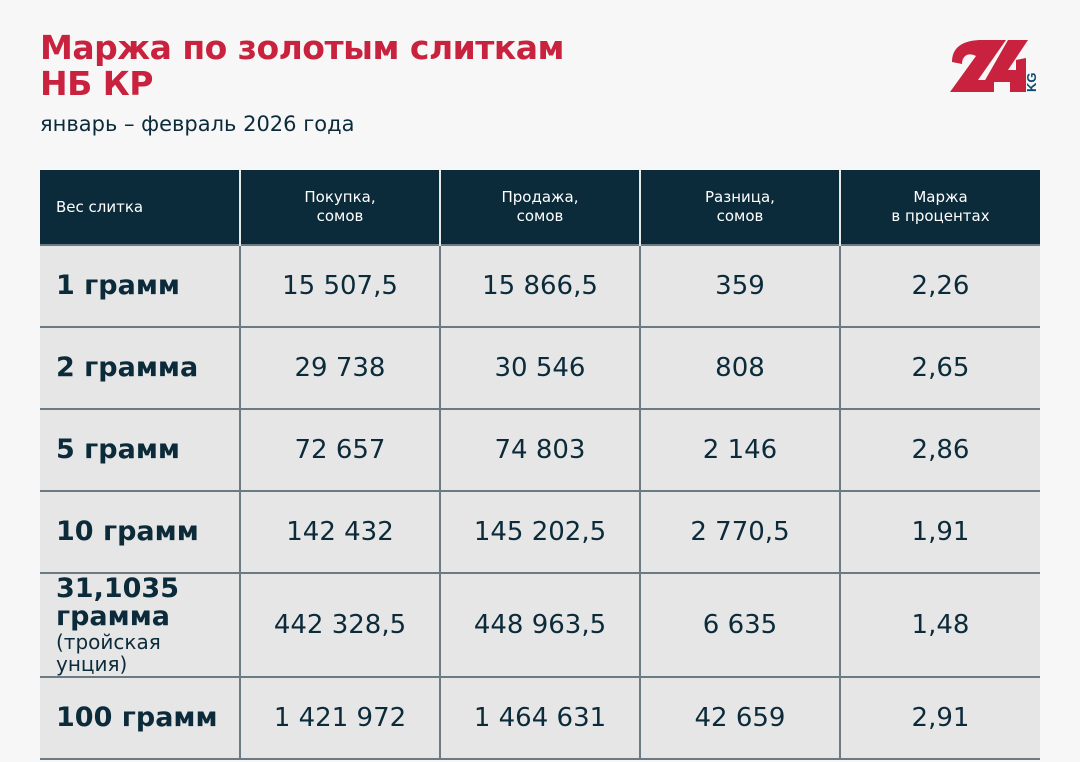 The width and height of the screenshot is (1080, 762). Describe the element at coordinates (739, 207) in the screenshot. I see `header-diff: Разница, сомов` at that location.